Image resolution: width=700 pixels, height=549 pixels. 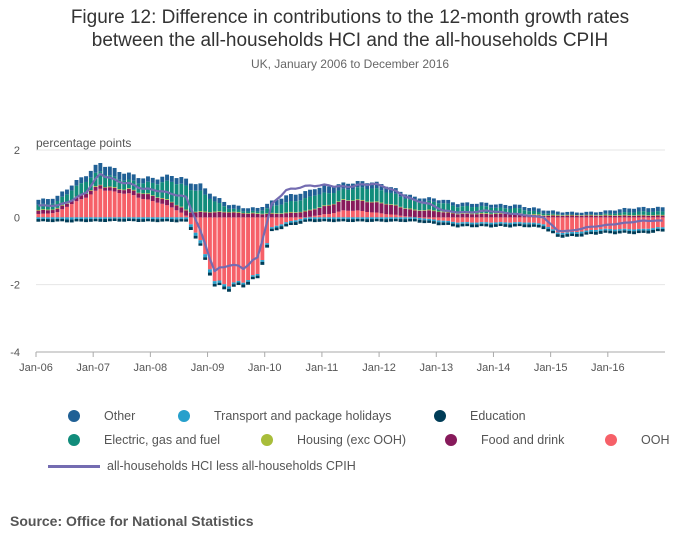 I want to click on legend-item-ooh: OOH, so click(x=637, y=440).